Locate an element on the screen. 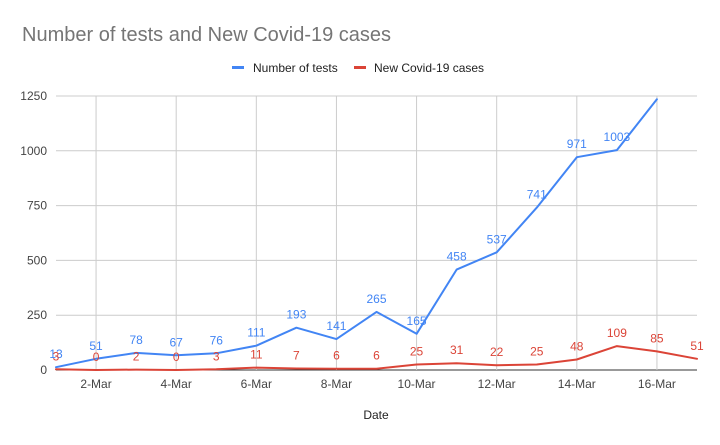 This screenshot has height=445, width=720. tests-data-label: 67 is located at coordinates (177, 342).